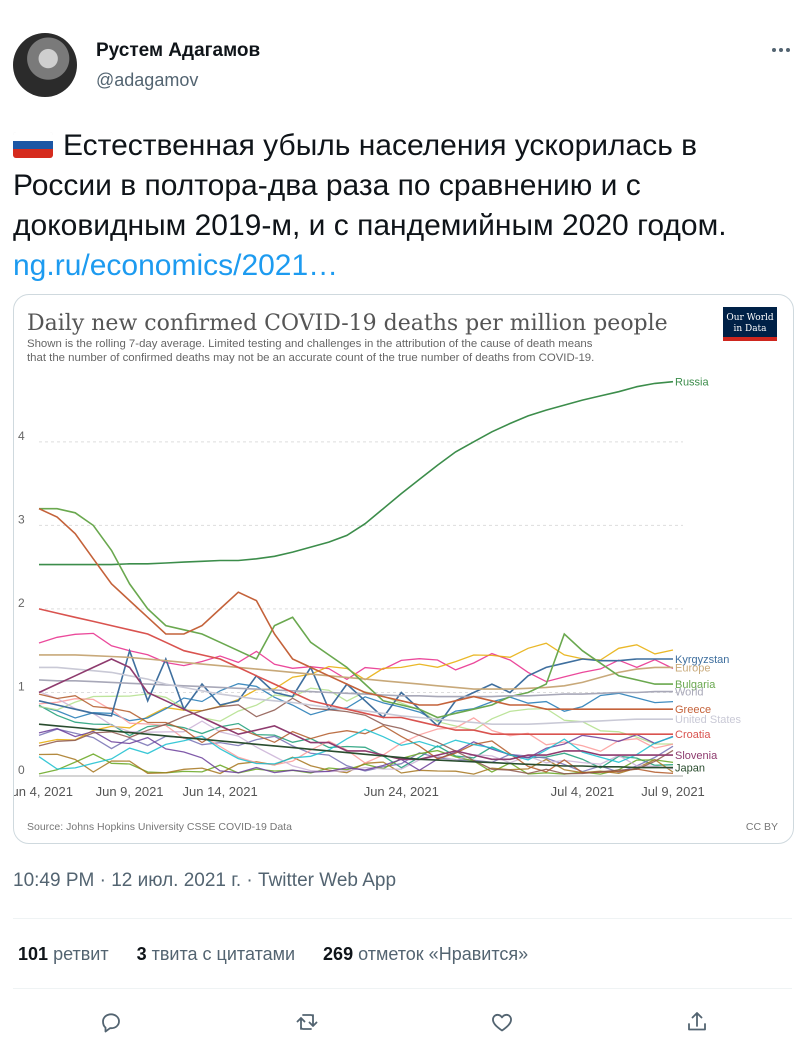 This screenshot has width=811, height=1045. I want to click on reply-button, so click(111, 1022).